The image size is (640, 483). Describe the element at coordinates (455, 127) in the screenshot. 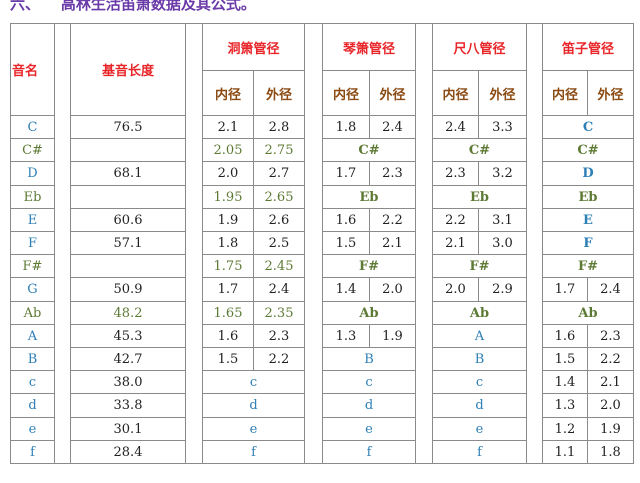

I see `inner-diameter-cell: 2.4` at that location.